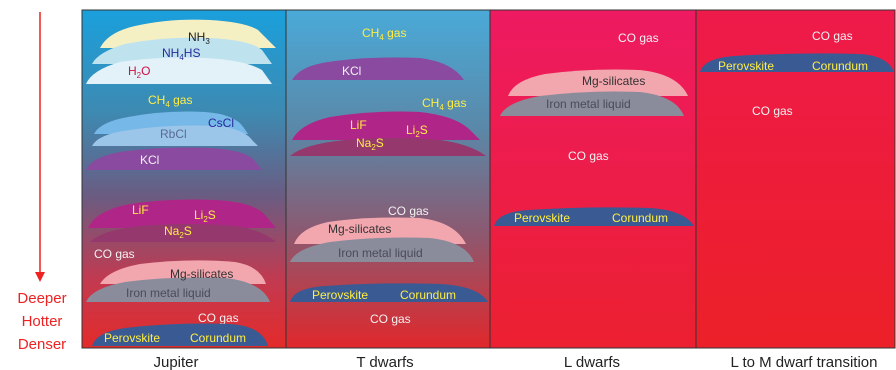 This screenshot has width=896, height=370. What do you see at coordinates (40, 277) in the screenshot?
I see `depth-arrow-head` at bounding box center [40, 277].